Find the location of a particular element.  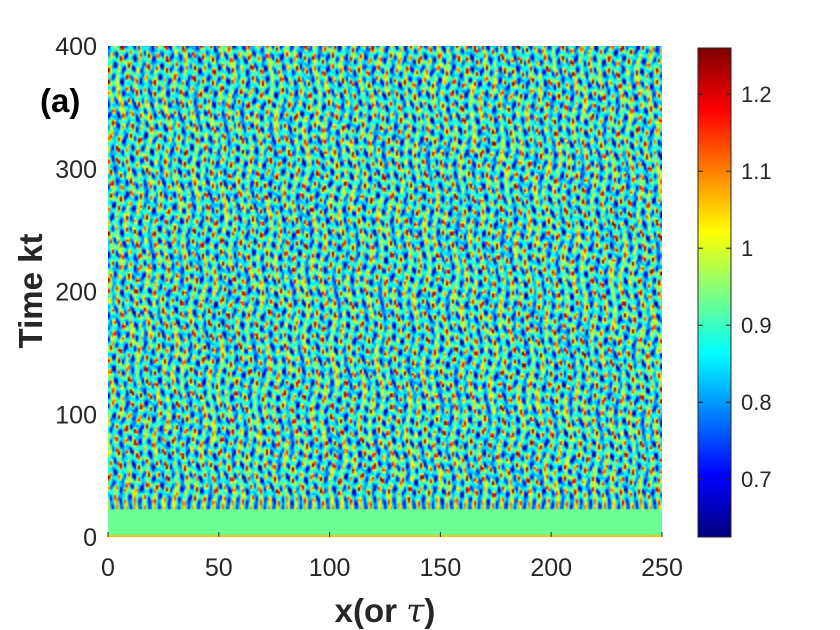

x-axis-title-close: ) is located at coordinates (429, 610).